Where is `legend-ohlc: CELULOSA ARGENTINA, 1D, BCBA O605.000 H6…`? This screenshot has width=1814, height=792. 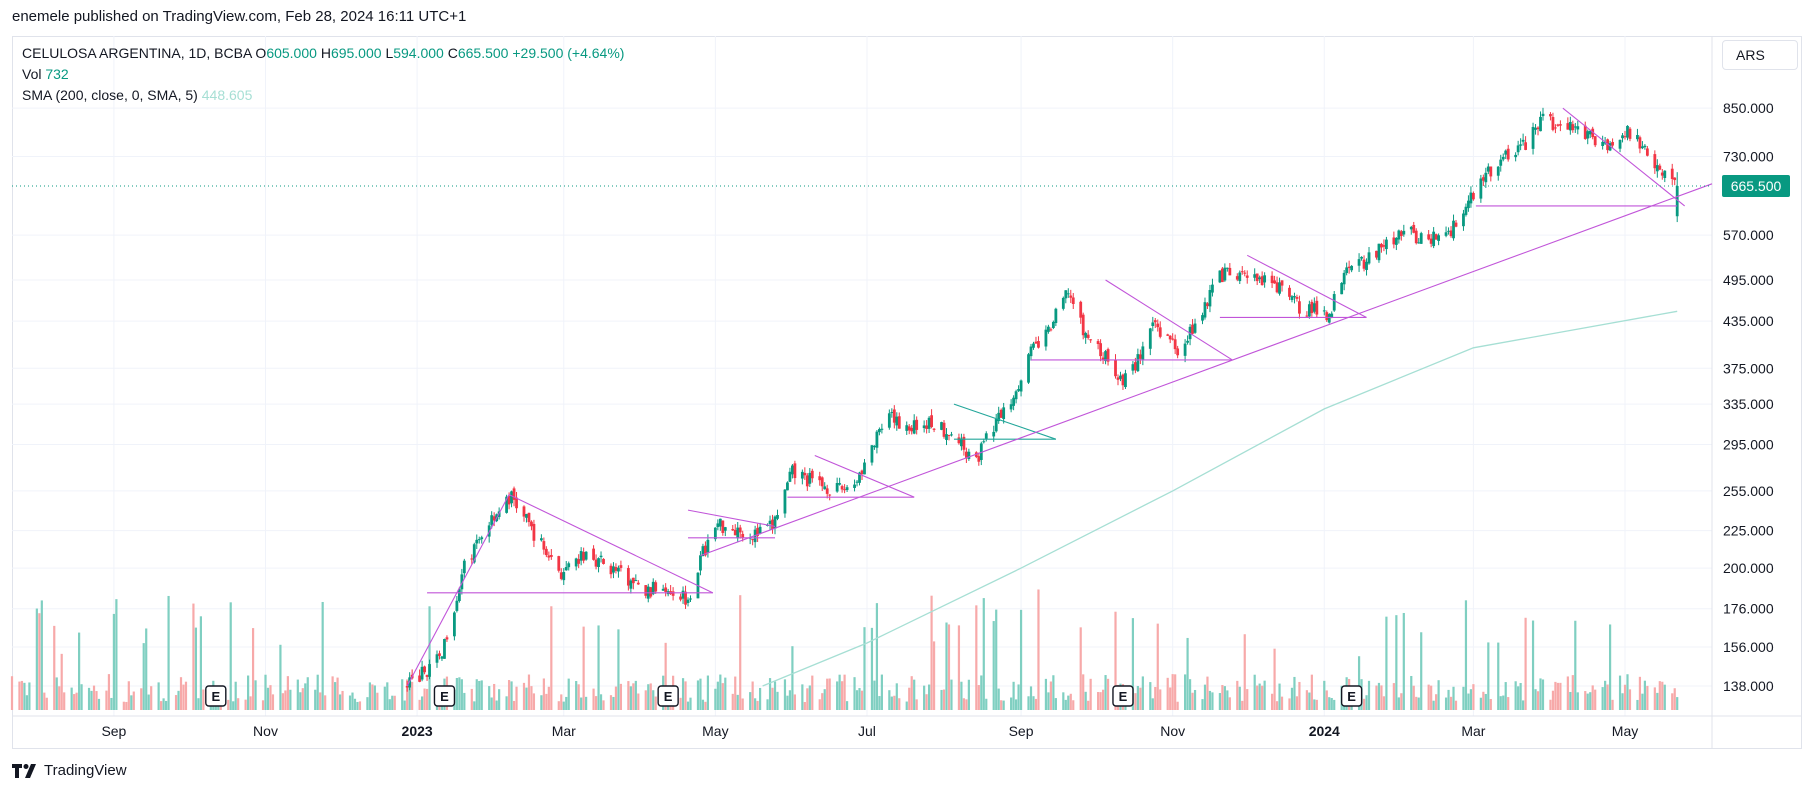 legend-ohlc: CELULOSA ARGENTINA, 1D, BCBA O605.000 H6… is located at coordinates (323, 53).